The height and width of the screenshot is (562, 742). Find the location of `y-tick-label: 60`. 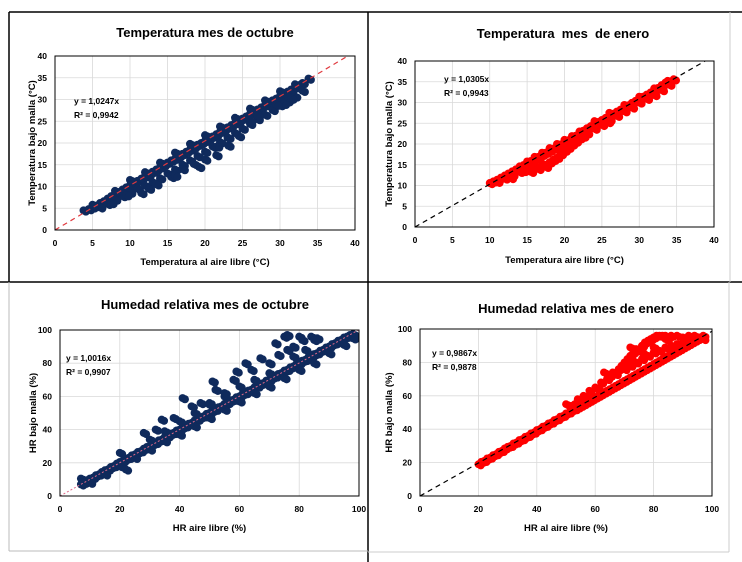

y-tick-label: 60 is located at coordinates (48, 396).